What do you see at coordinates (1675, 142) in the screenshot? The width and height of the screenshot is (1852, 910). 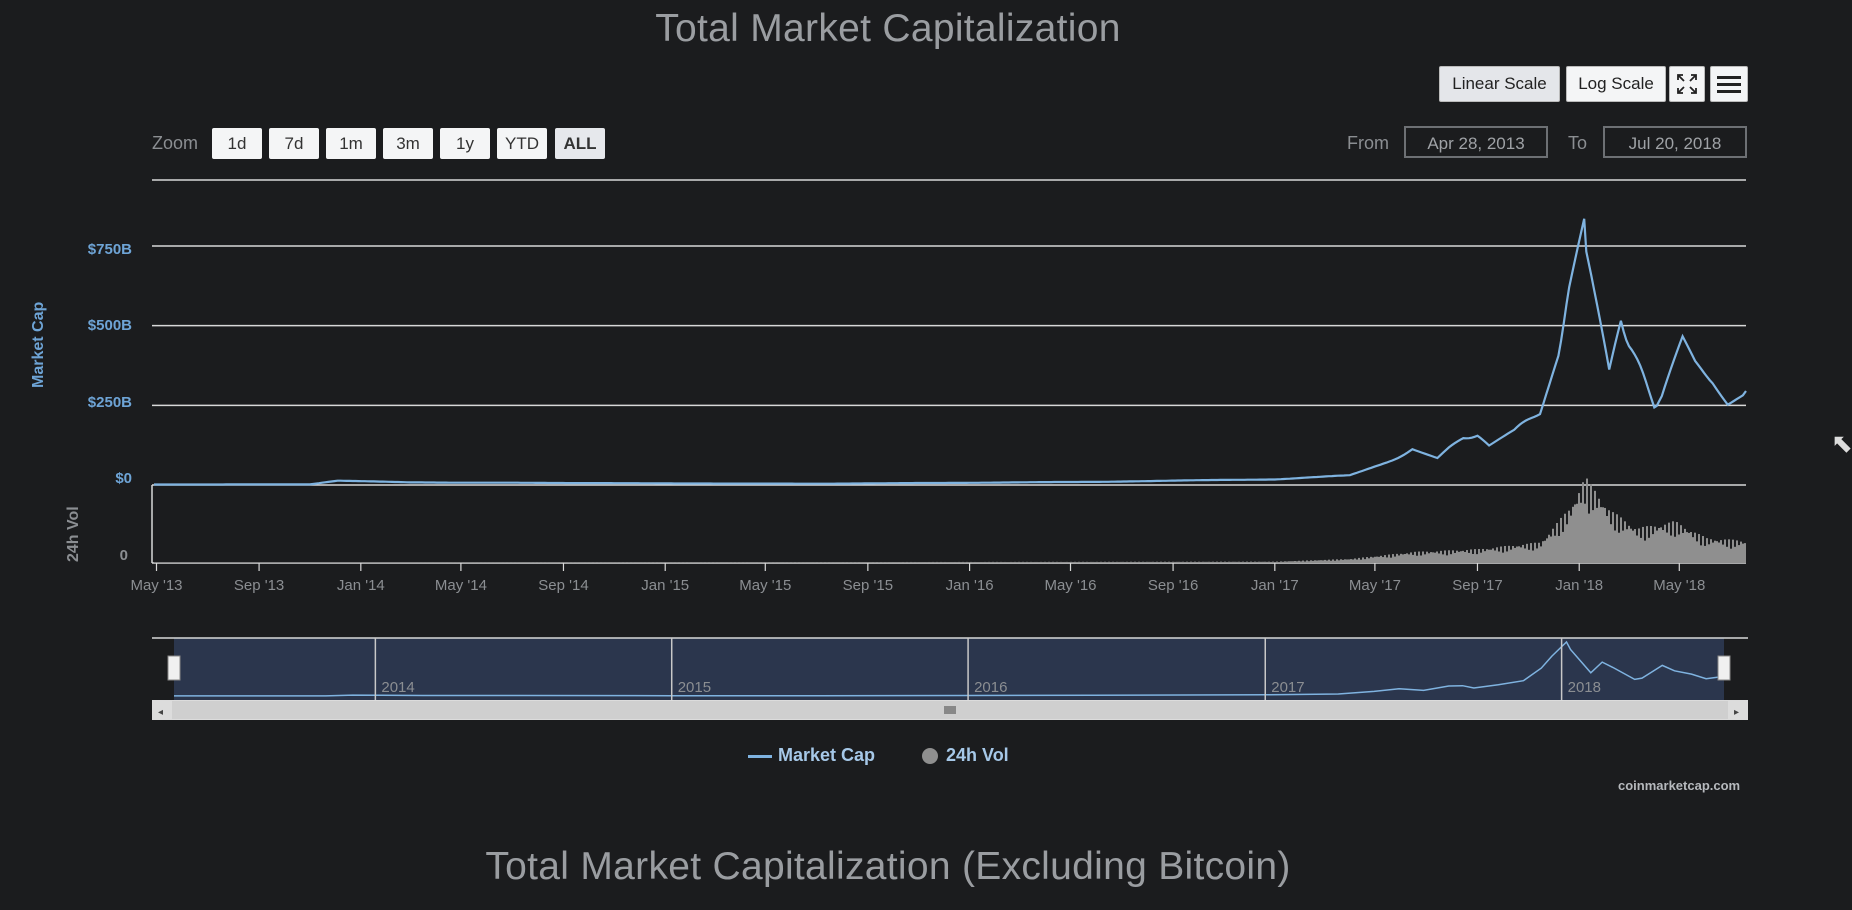 I see `to-date-input: Jul 20, 2018` at bounding box center [1675, 142].